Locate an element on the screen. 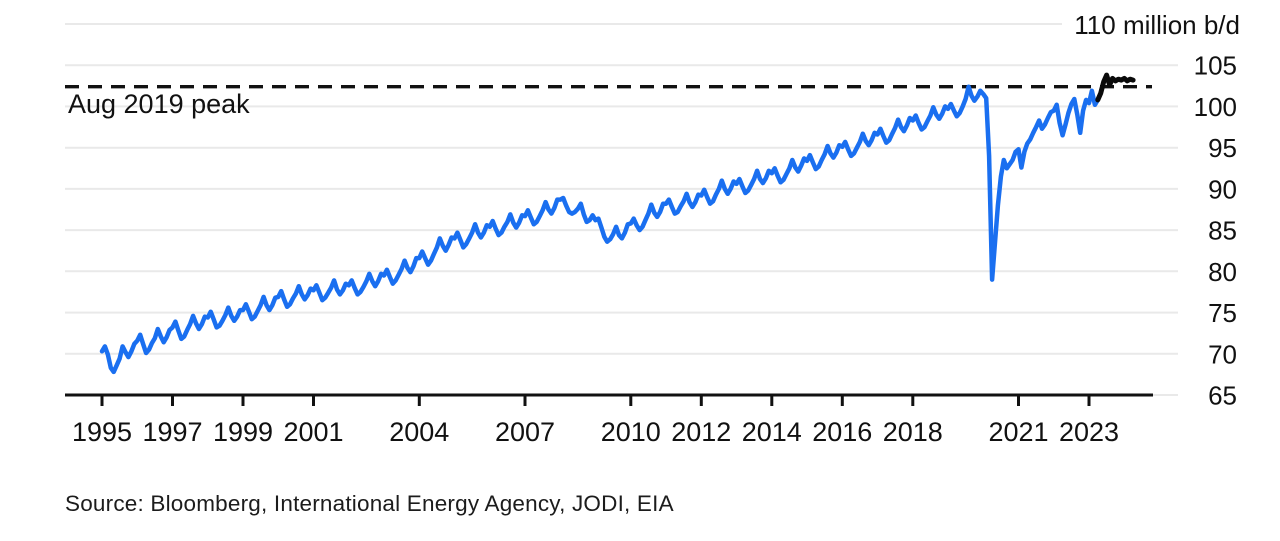 This screenshot has width=1280, height=541. x-axis-tick-label: 1999 is located at coordinates (243, 432).